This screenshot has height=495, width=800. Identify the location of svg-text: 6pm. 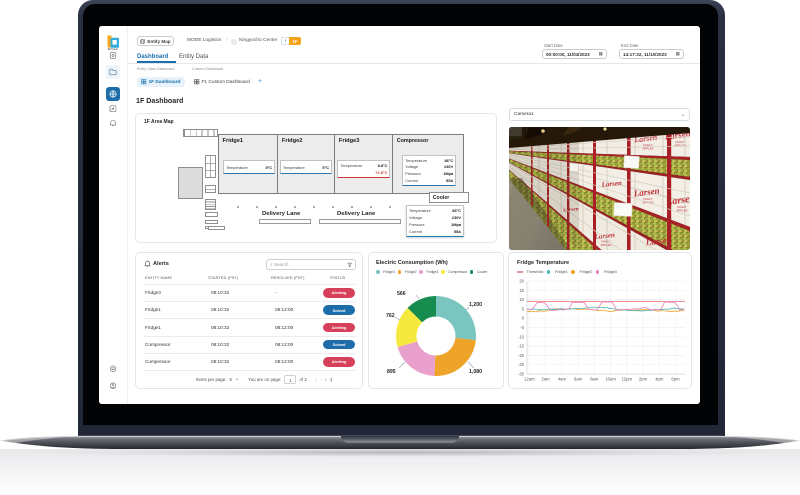
(675, 379).